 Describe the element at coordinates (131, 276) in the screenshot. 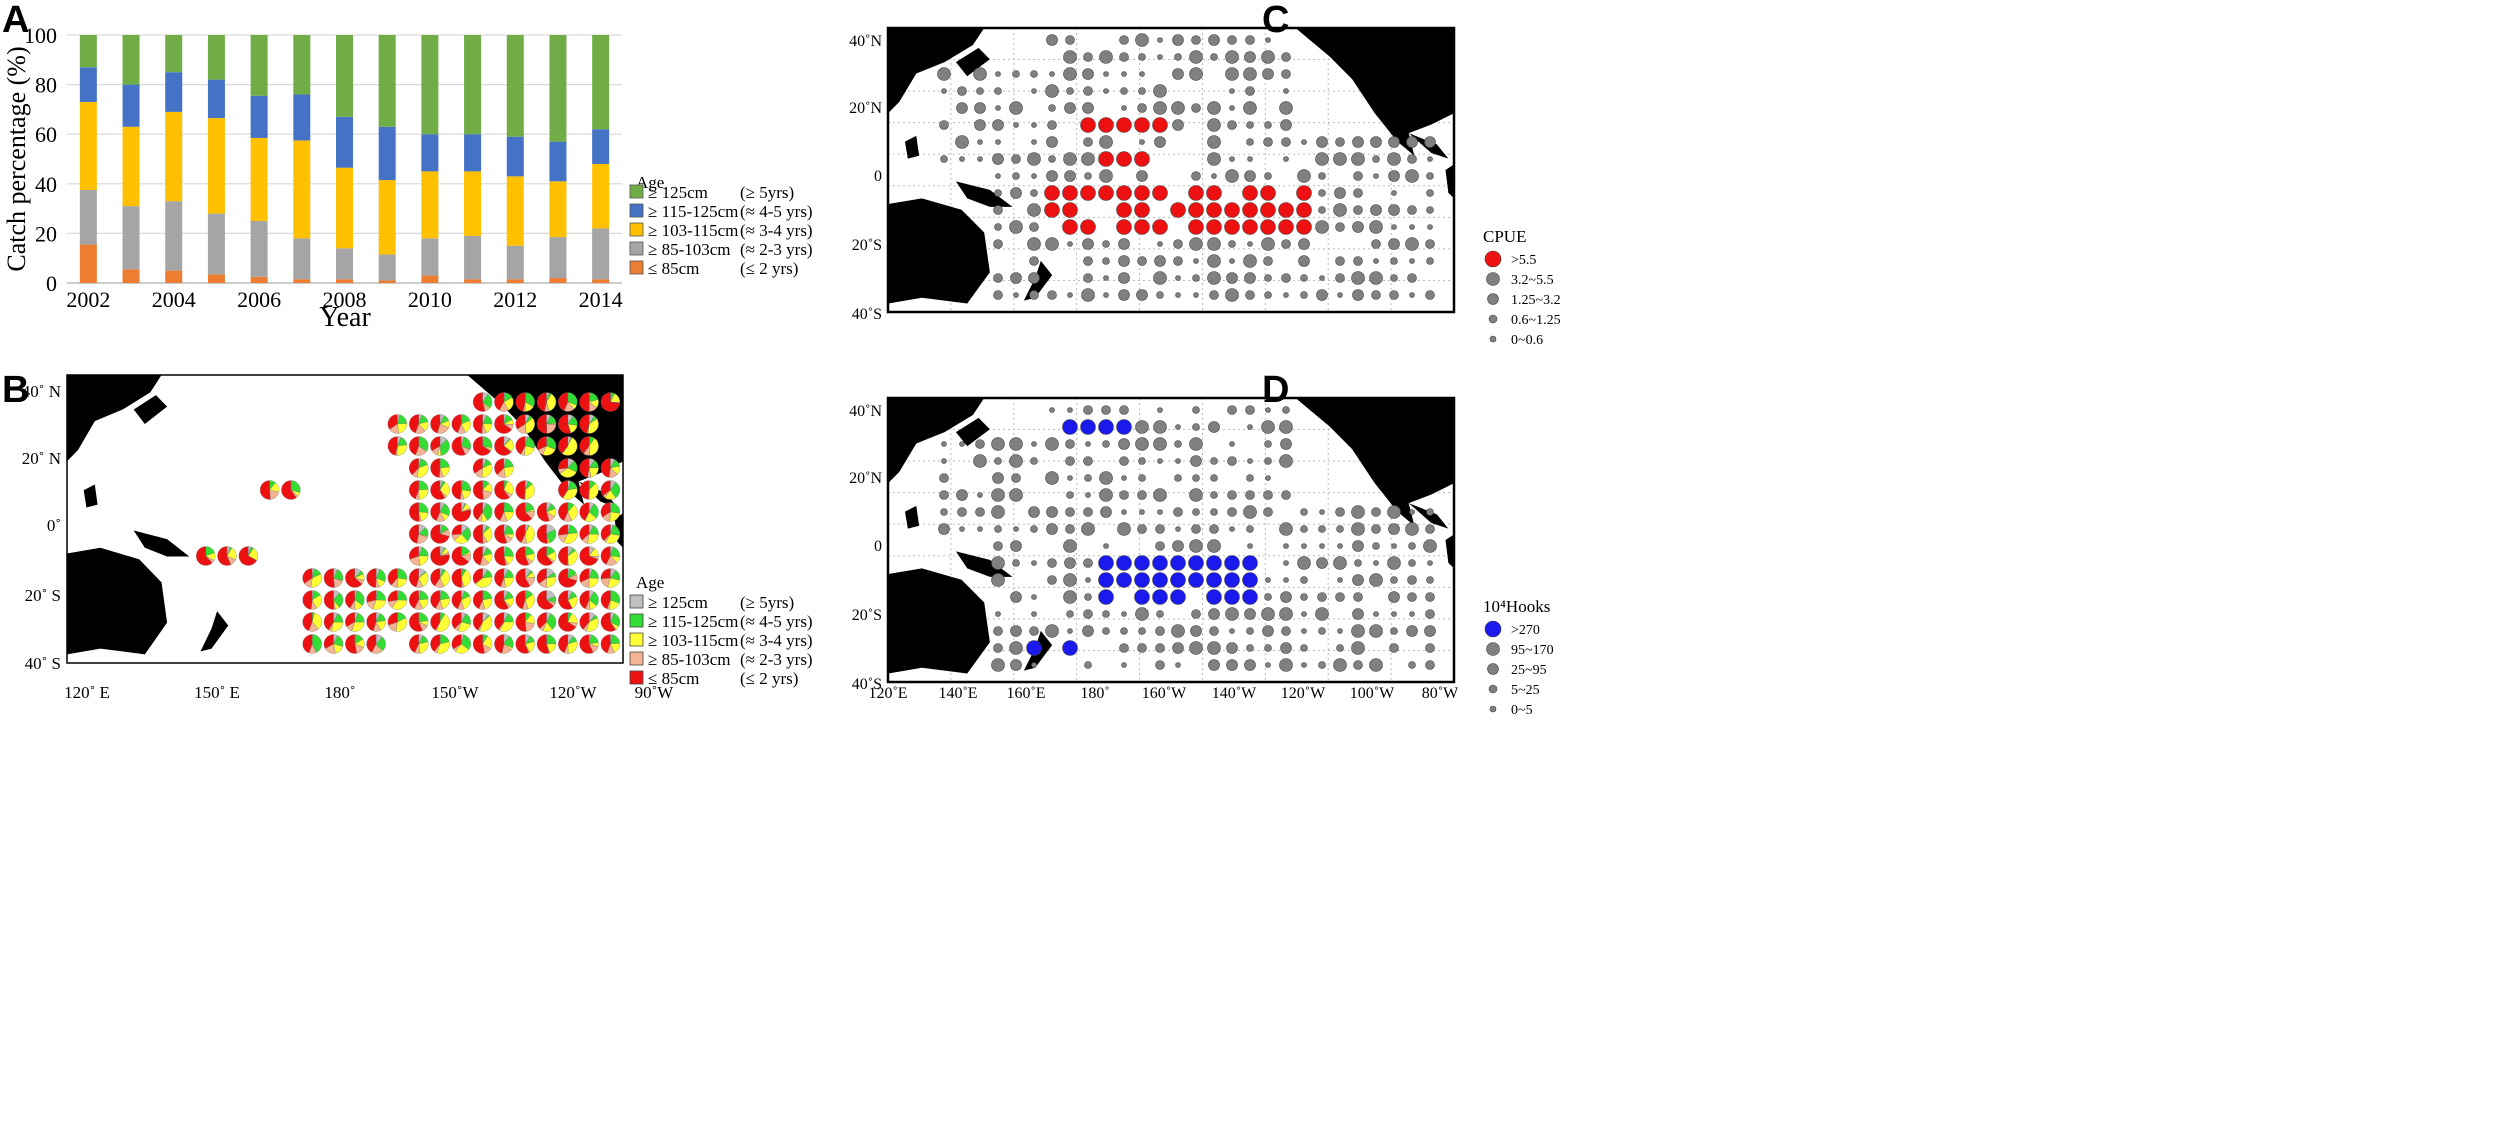

I see `bar-segment-2003-s0` at that location.